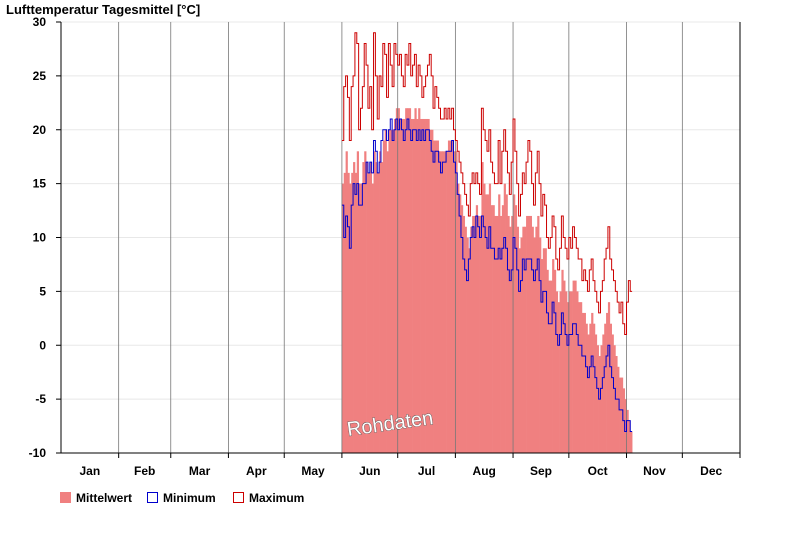 The height and width of the screenshot is (550, 800). What do you see at coordinates (144, 471) in the screenshot?
I see `x-tick-label-Feb: Feb` at bounding box center [144, 471].